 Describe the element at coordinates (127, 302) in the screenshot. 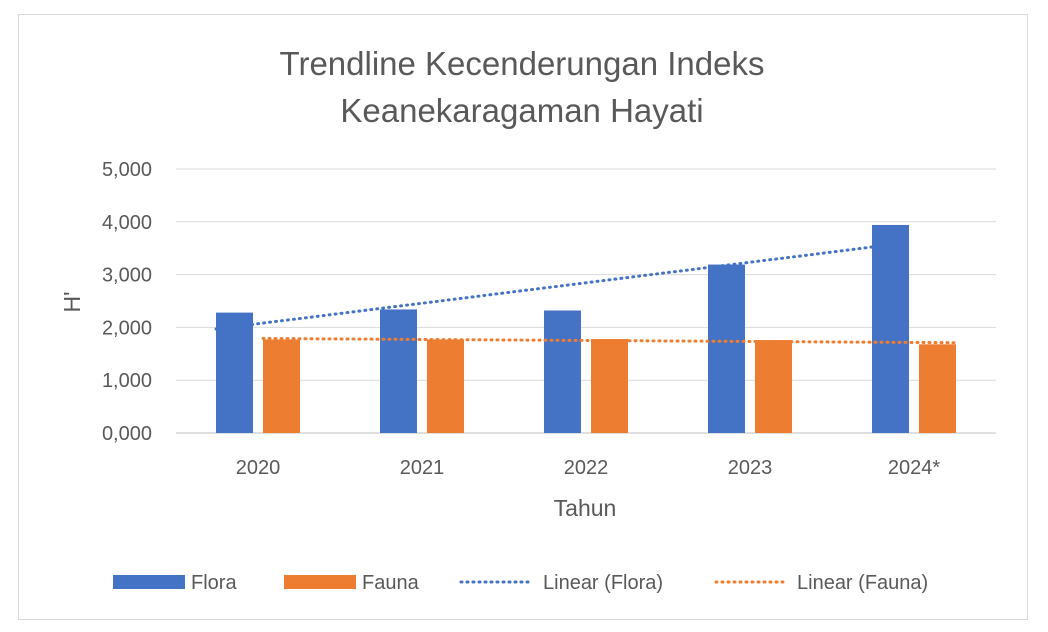

I see `y-axis-ticks: 0,000 1,000 2,000 3,000 4,000 5,000` at that location.